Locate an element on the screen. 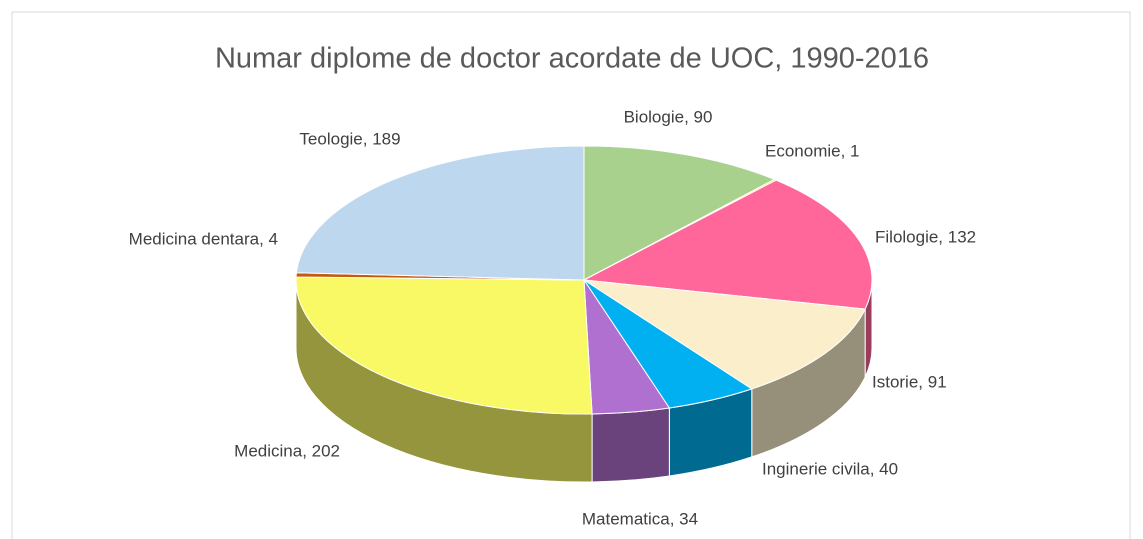  data-label: Biologie, 90 is located at coordinates (668, 116).